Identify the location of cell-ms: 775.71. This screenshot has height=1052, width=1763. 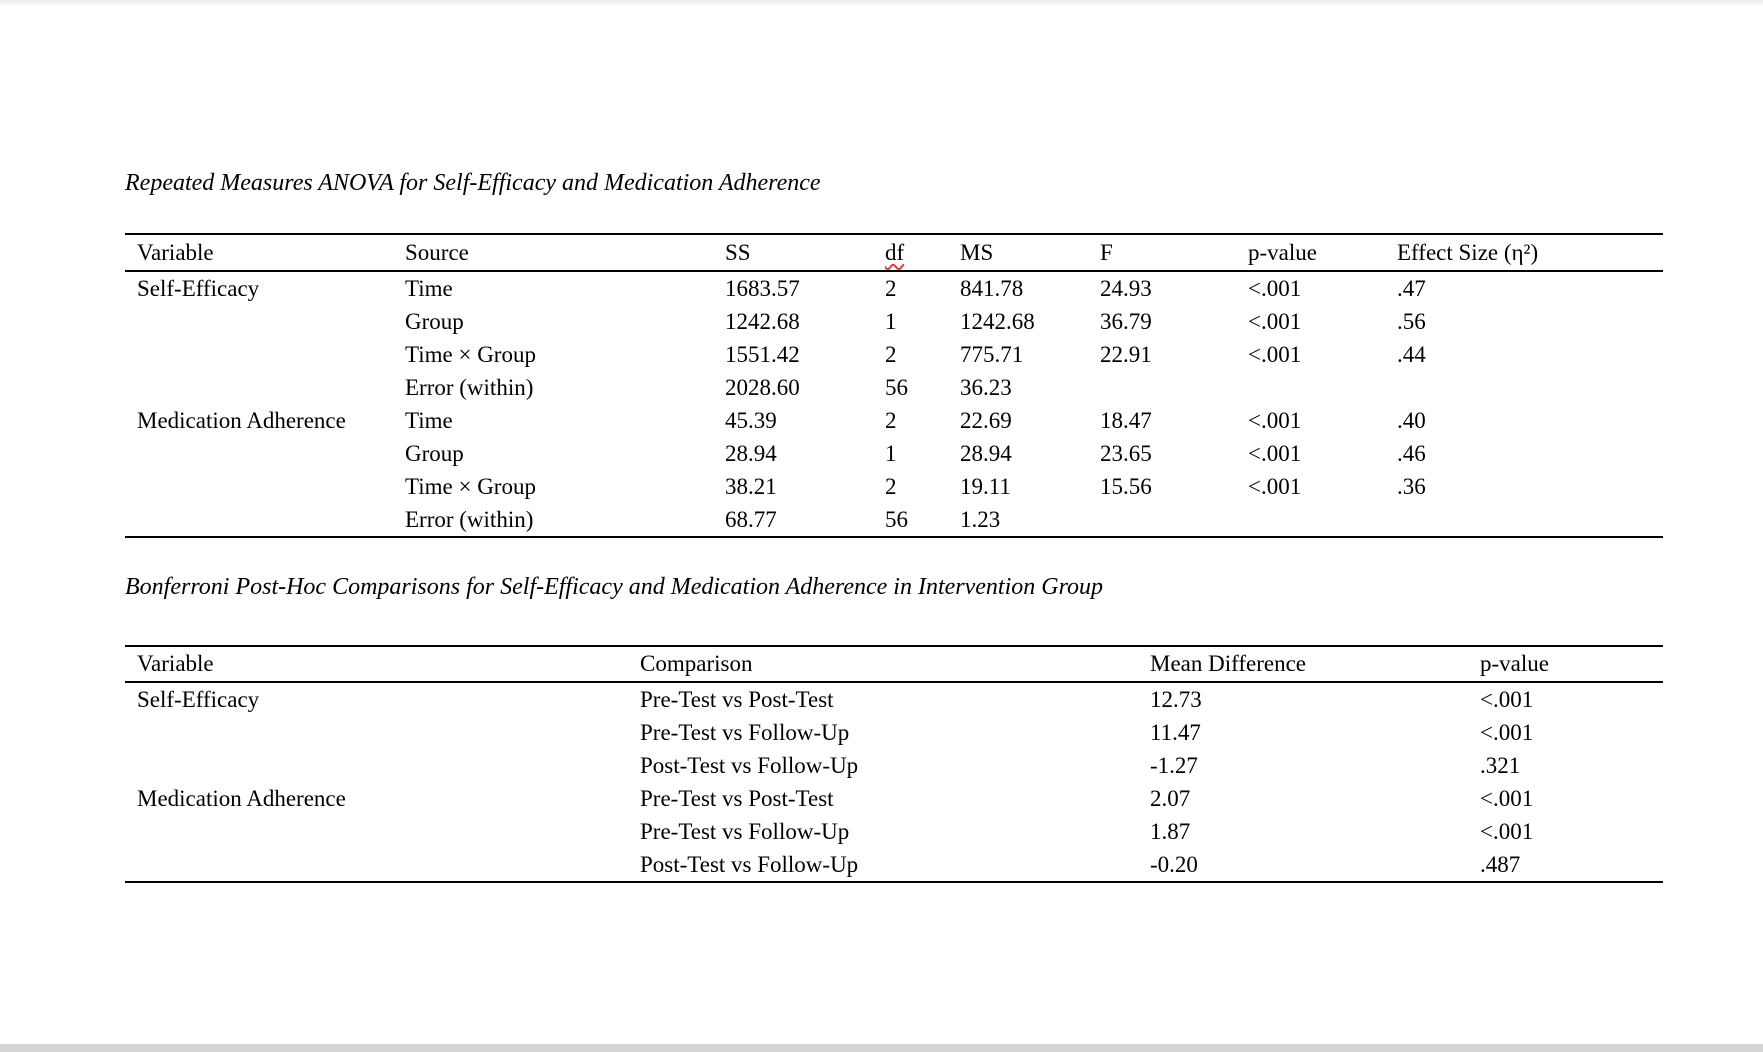
(992, 354).